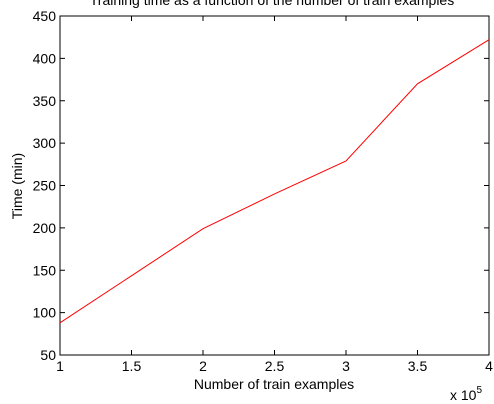 This screenshot has width=494, height=404. I want to click on y-tick-label: 450, so click(45, 16).